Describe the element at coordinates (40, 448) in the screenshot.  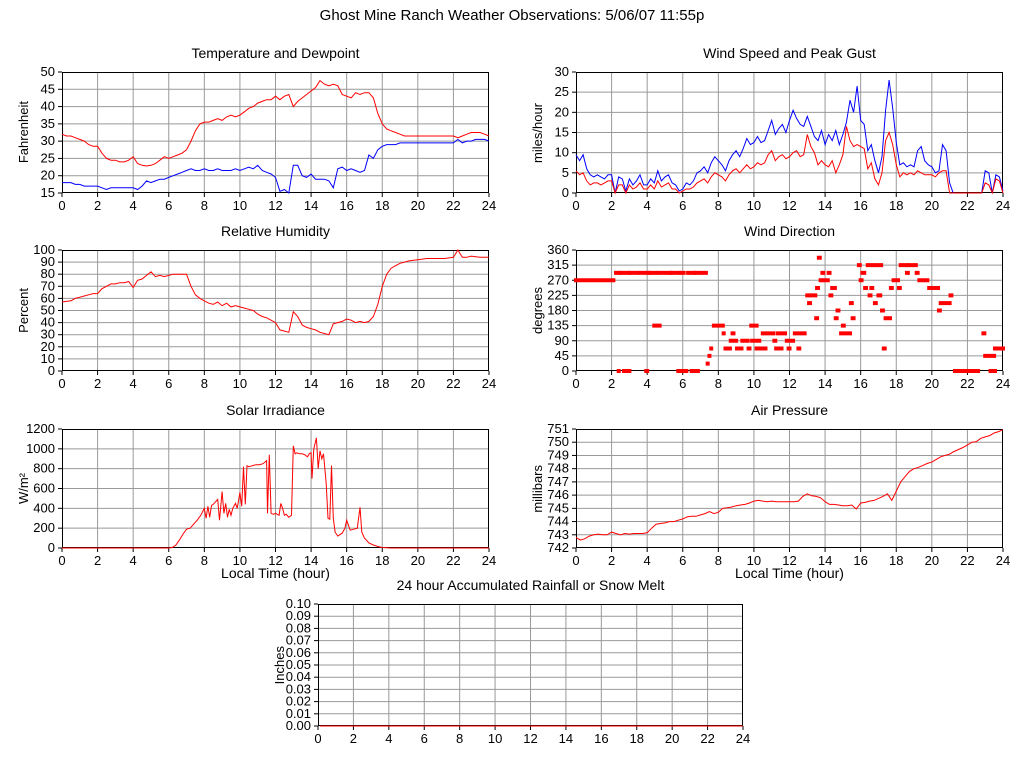
I see `svg-text: 1000` at that location.